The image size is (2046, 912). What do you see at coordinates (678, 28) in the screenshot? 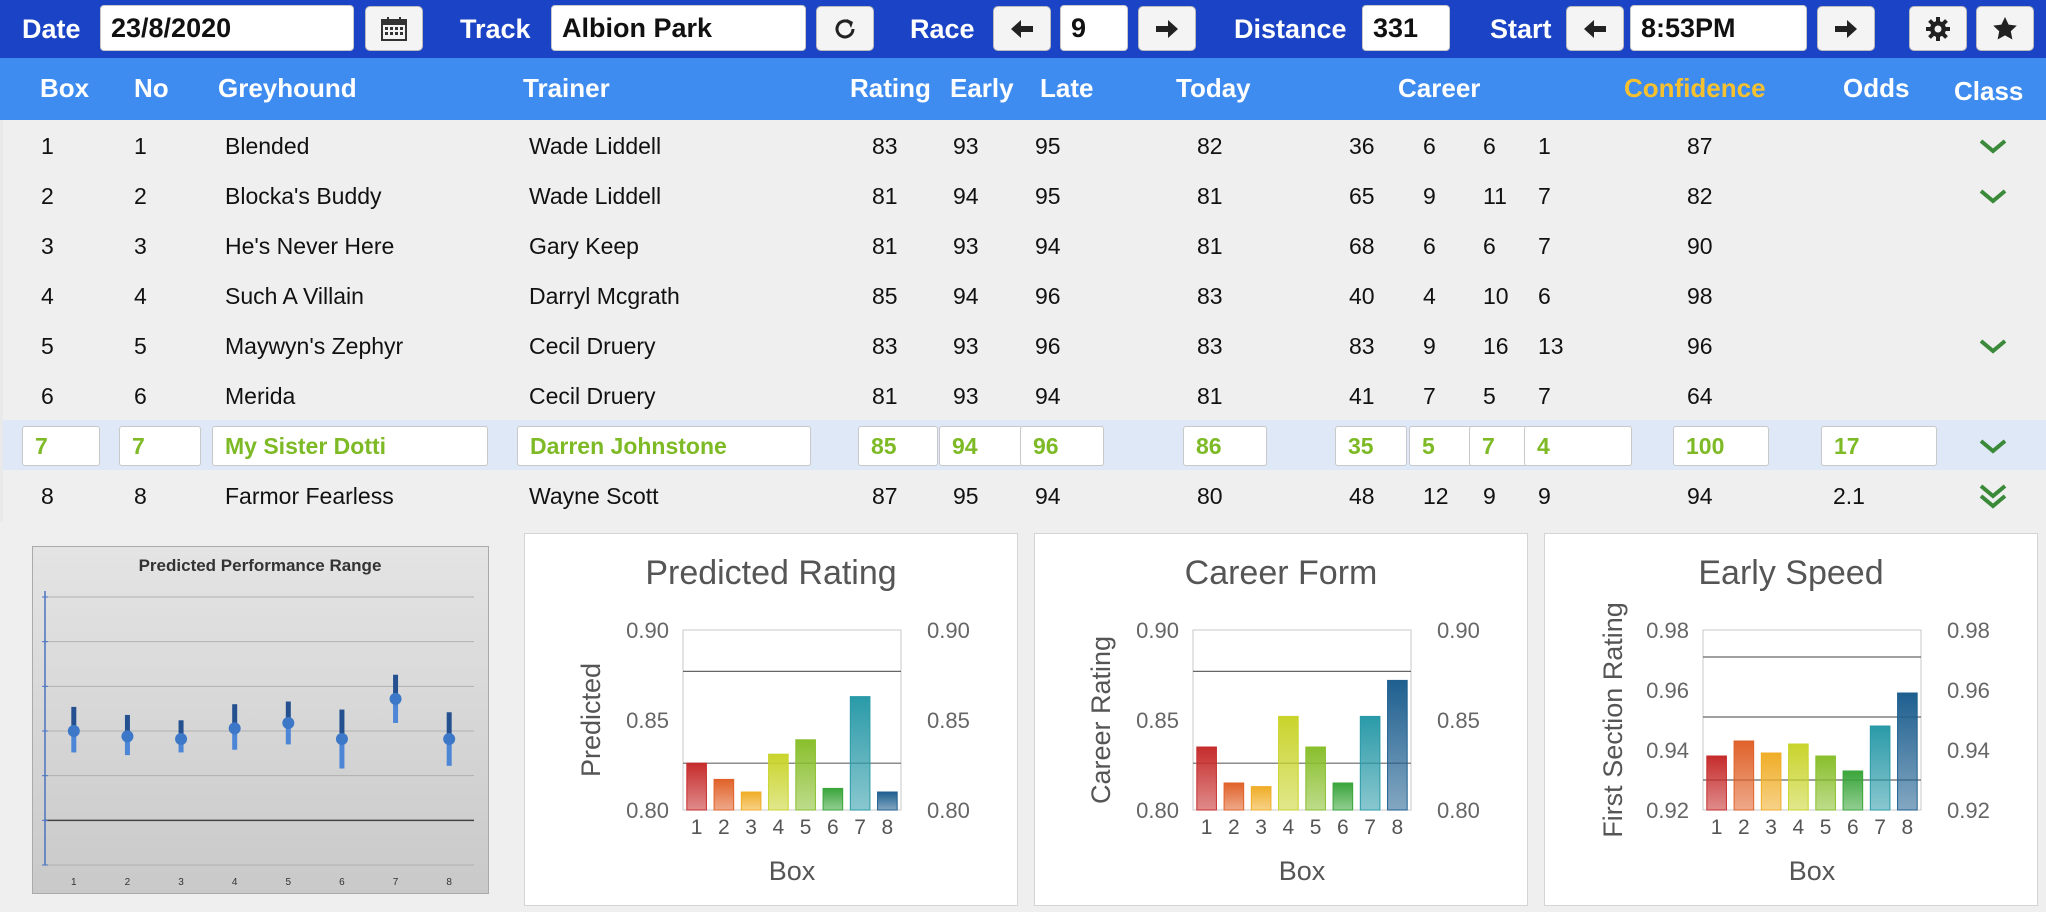
I see `track-field: Albion Park` at bounding box center [678, 28].